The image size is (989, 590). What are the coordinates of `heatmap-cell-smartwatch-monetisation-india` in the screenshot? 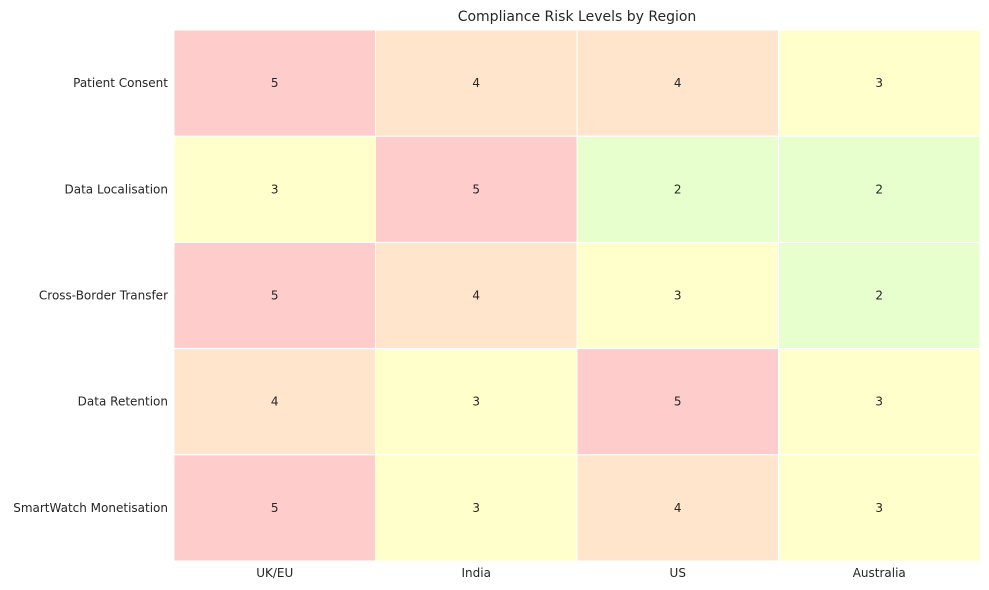 It's located at (476, 508).